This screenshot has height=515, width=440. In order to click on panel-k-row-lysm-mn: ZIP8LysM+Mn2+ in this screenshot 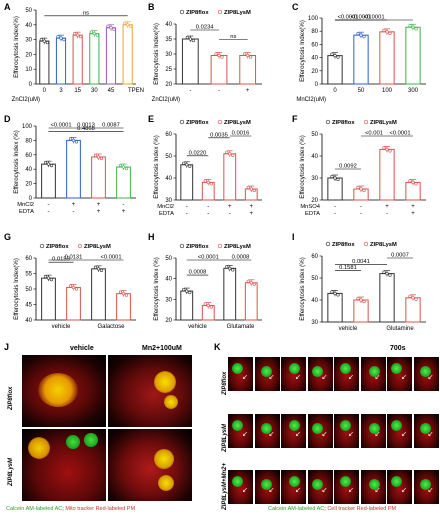, I will do `click(225, 486)`.